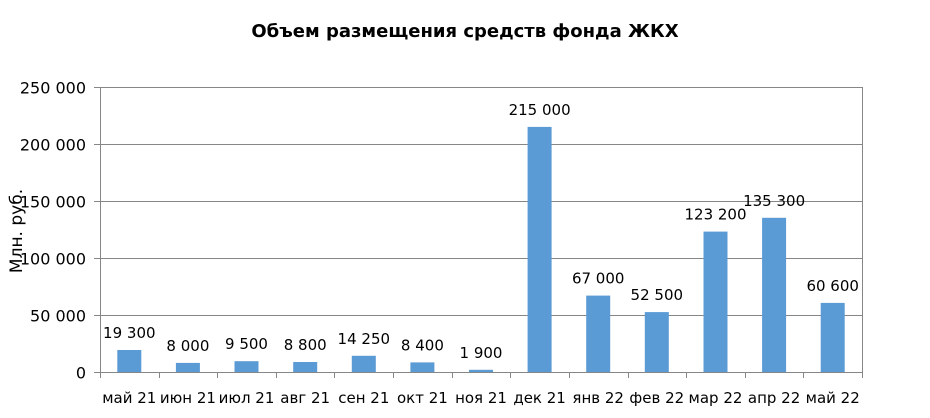 This screenshot has height=418, width=930. What do you see at coordinates (188, 398) in the screenshot?
I see `x-tick-label: июн 21` at bounding box center [188, 398].